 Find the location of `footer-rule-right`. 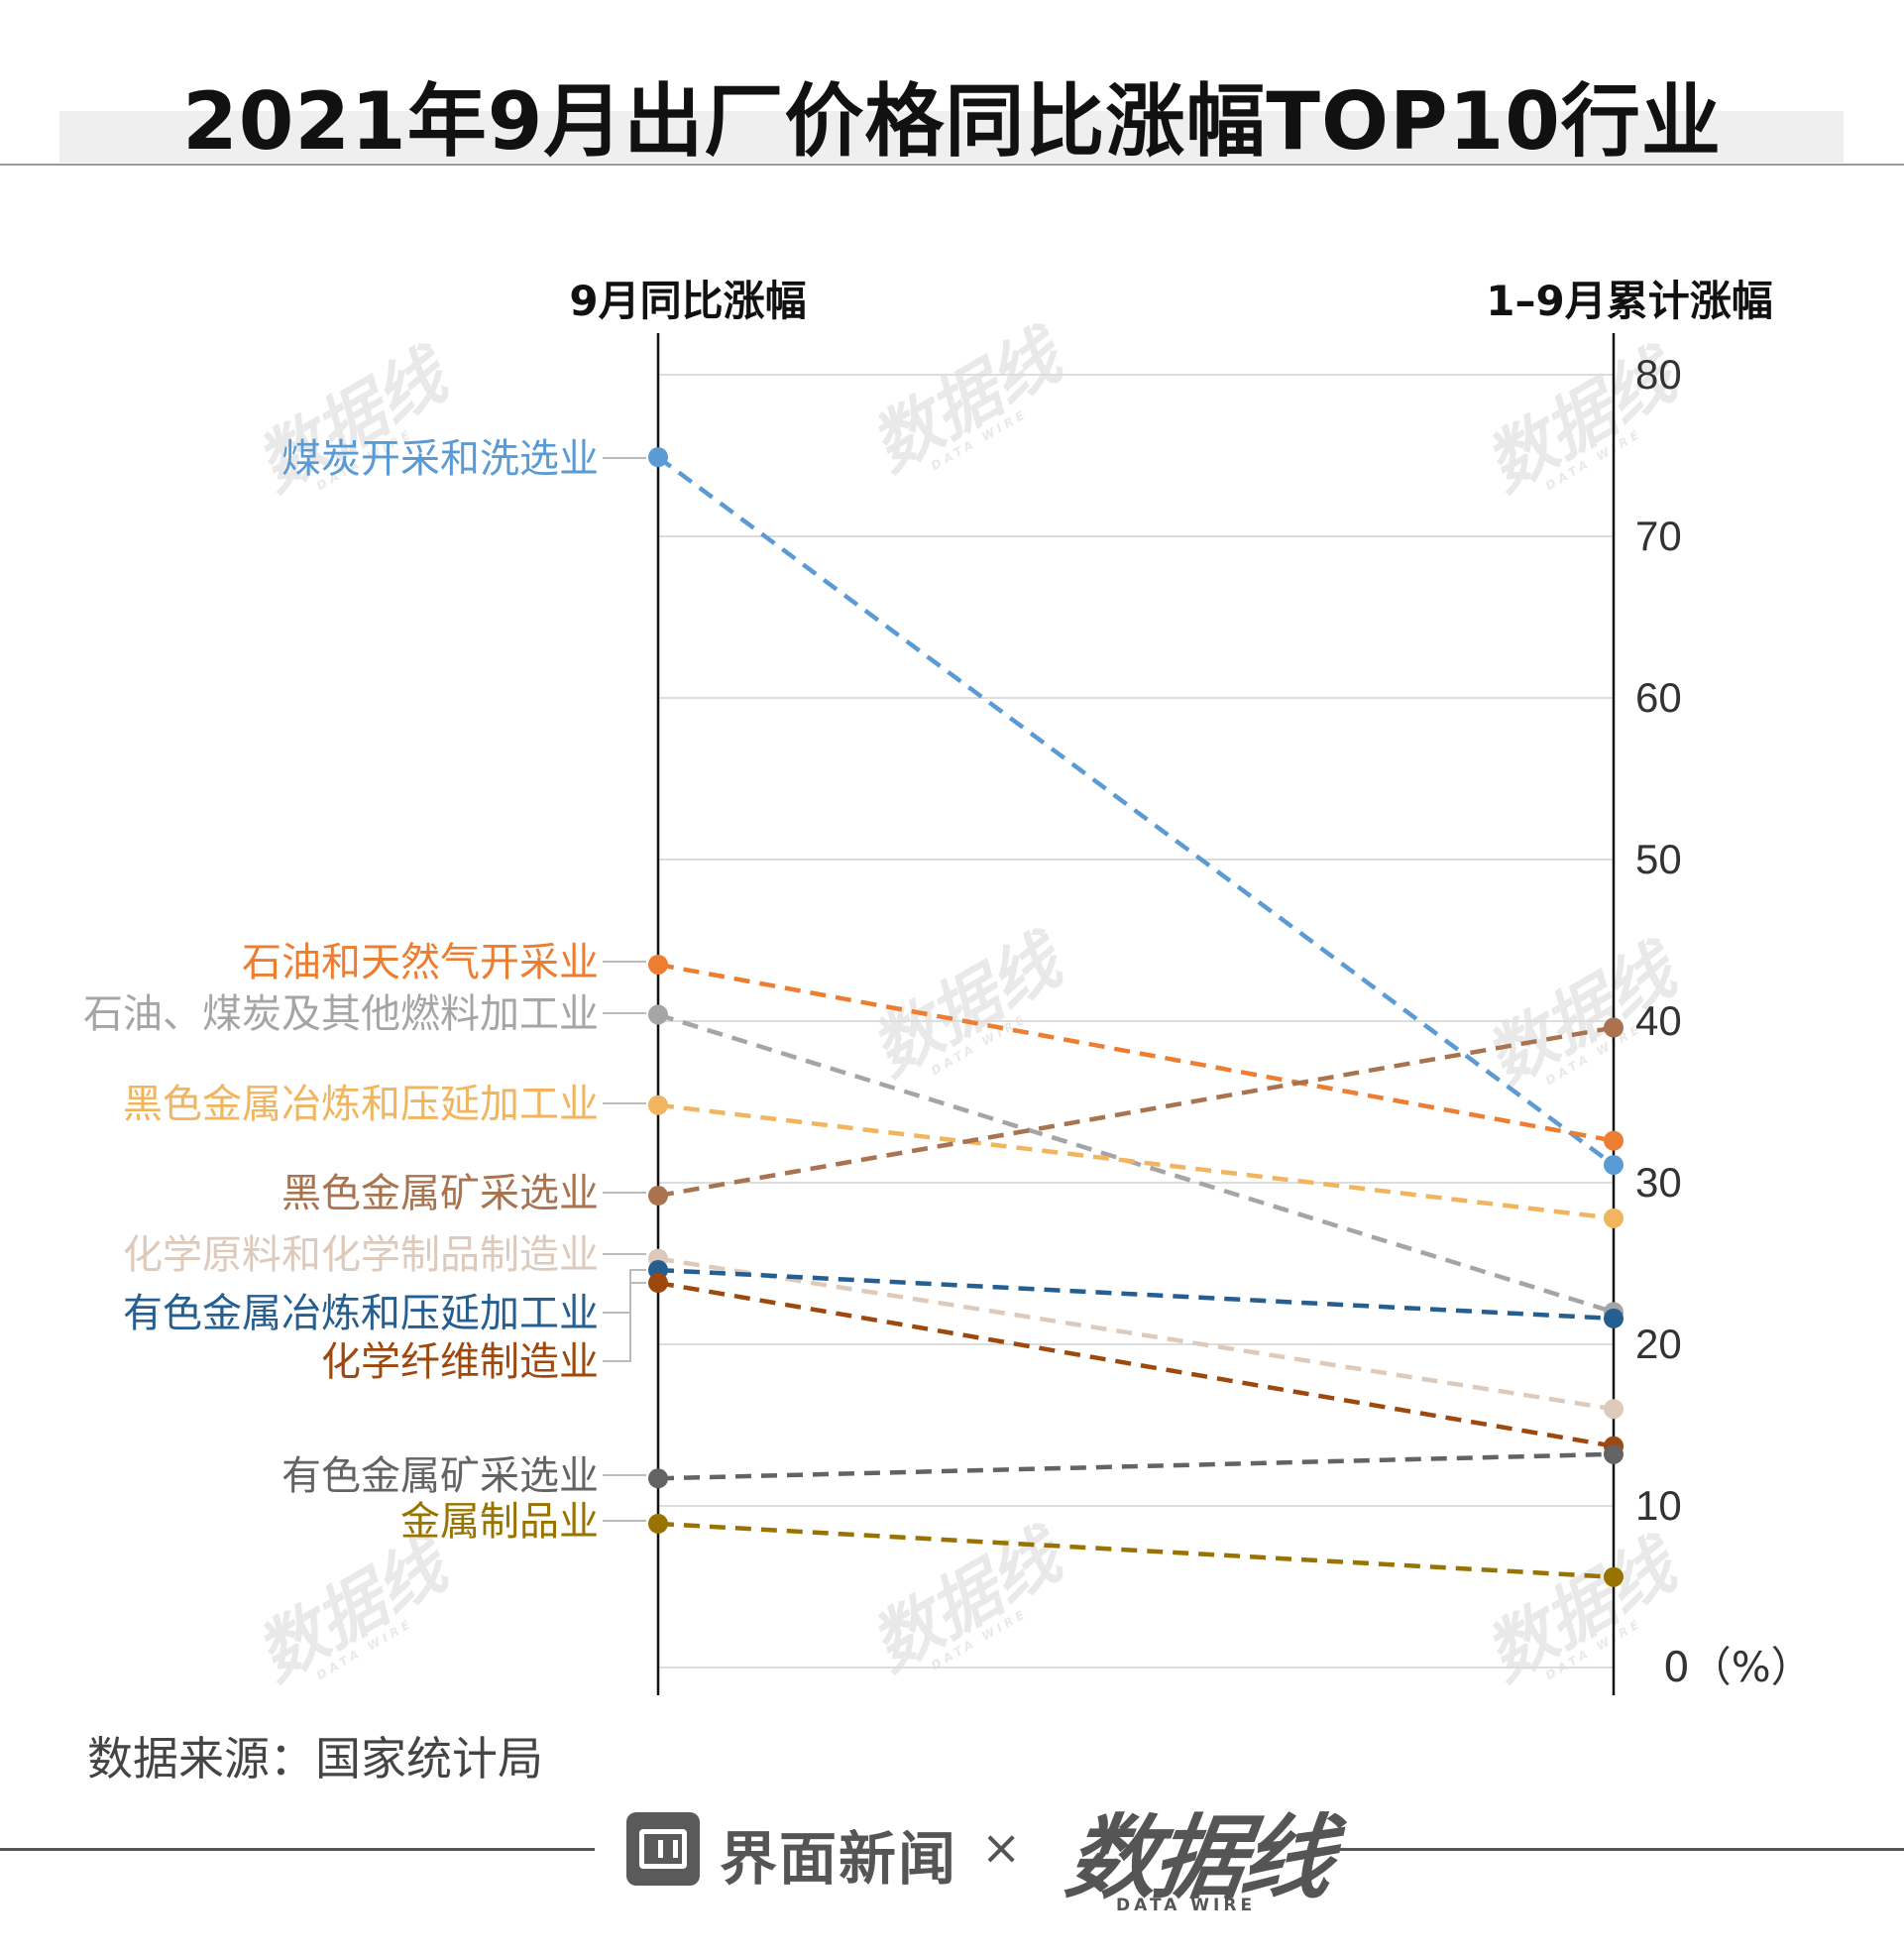

footer-rule-right is located at coordinates (1606, 1849).